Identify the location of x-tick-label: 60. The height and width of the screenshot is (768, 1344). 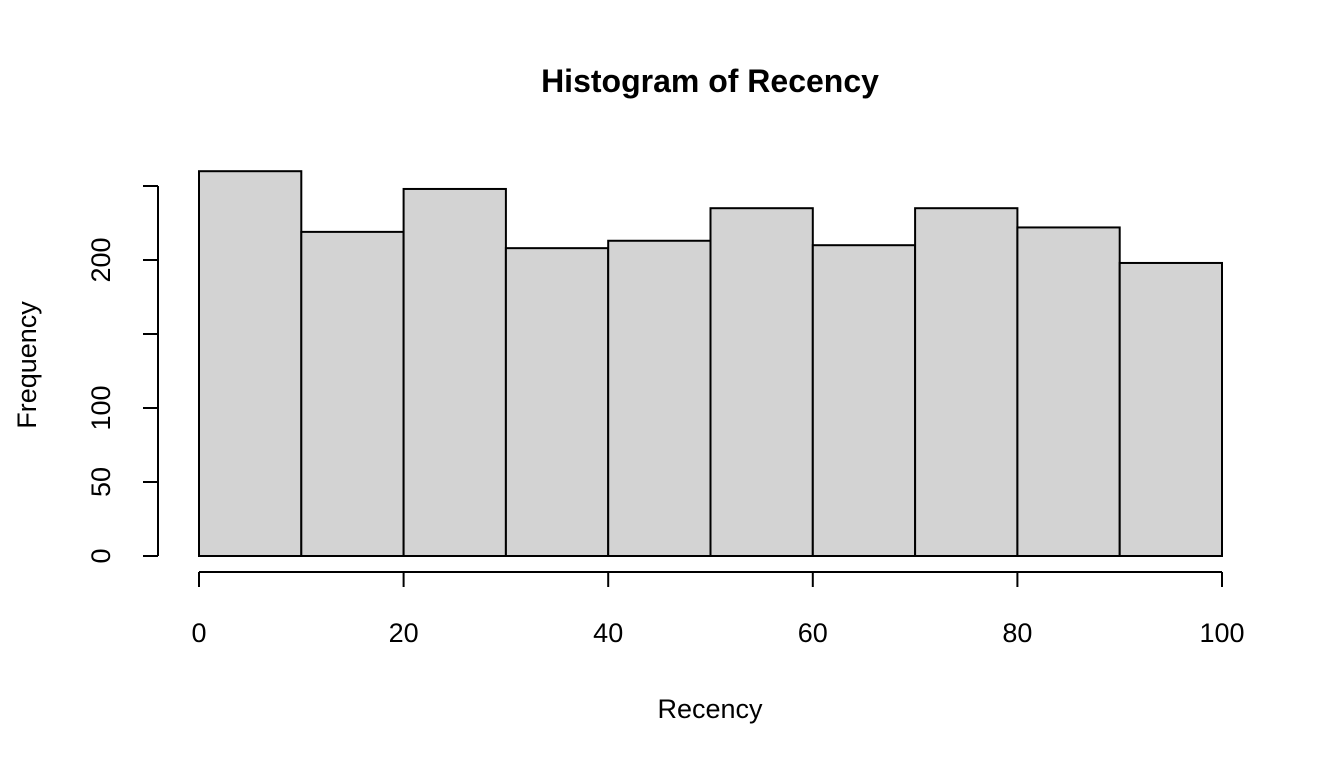
(813, 633).